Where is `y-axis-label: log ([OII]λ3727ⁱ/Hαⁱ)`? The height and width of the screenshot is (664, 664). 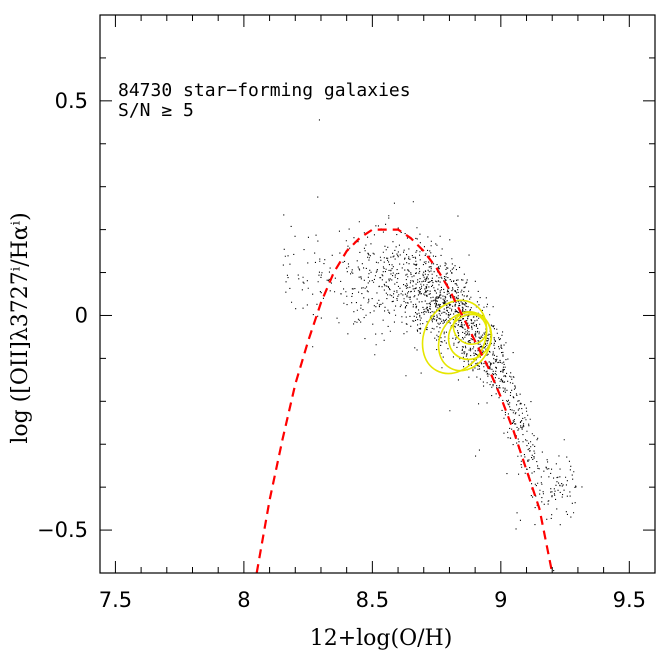
y-axis-label: log ([OII]λ3727ⁱ/Hαⁱ) is located at coordinates (20, 327).